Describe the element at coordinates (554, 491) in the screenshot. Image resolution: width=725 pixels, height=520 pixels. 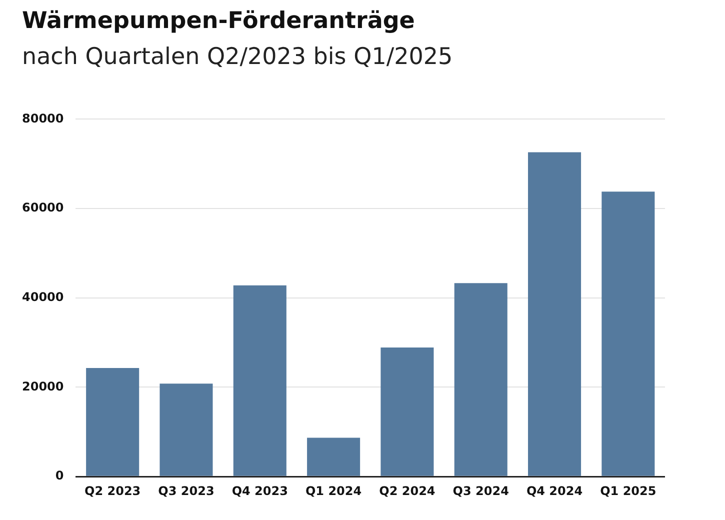
I see `x-tick-label: Q4 2024` at that location.